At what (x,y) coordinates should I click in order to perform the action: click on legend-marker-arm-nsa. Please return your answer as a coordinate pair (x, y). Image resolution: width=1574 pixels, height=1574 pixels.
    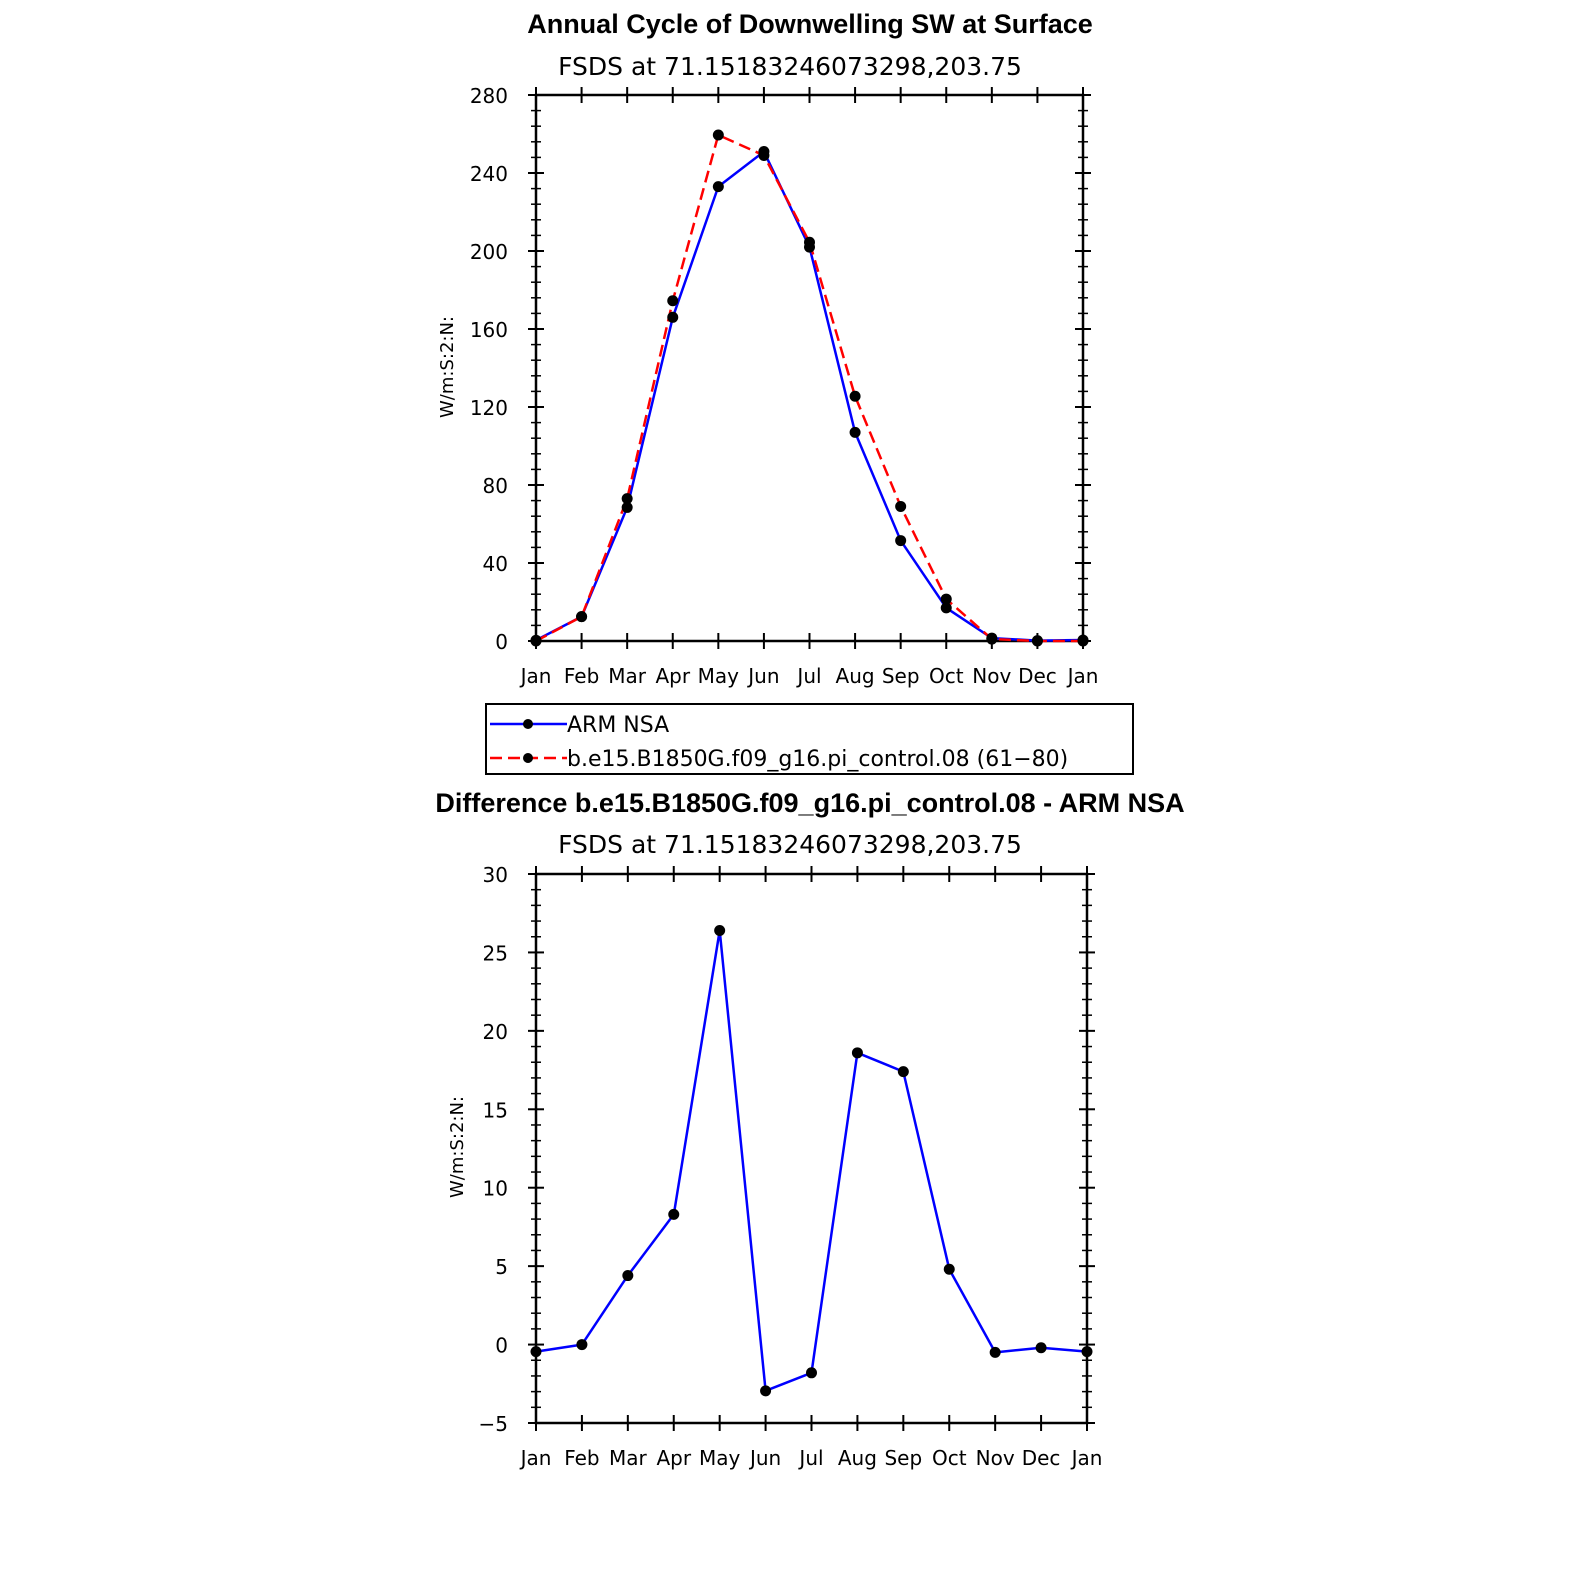
    Looking at the image, I should click on (528, 724).